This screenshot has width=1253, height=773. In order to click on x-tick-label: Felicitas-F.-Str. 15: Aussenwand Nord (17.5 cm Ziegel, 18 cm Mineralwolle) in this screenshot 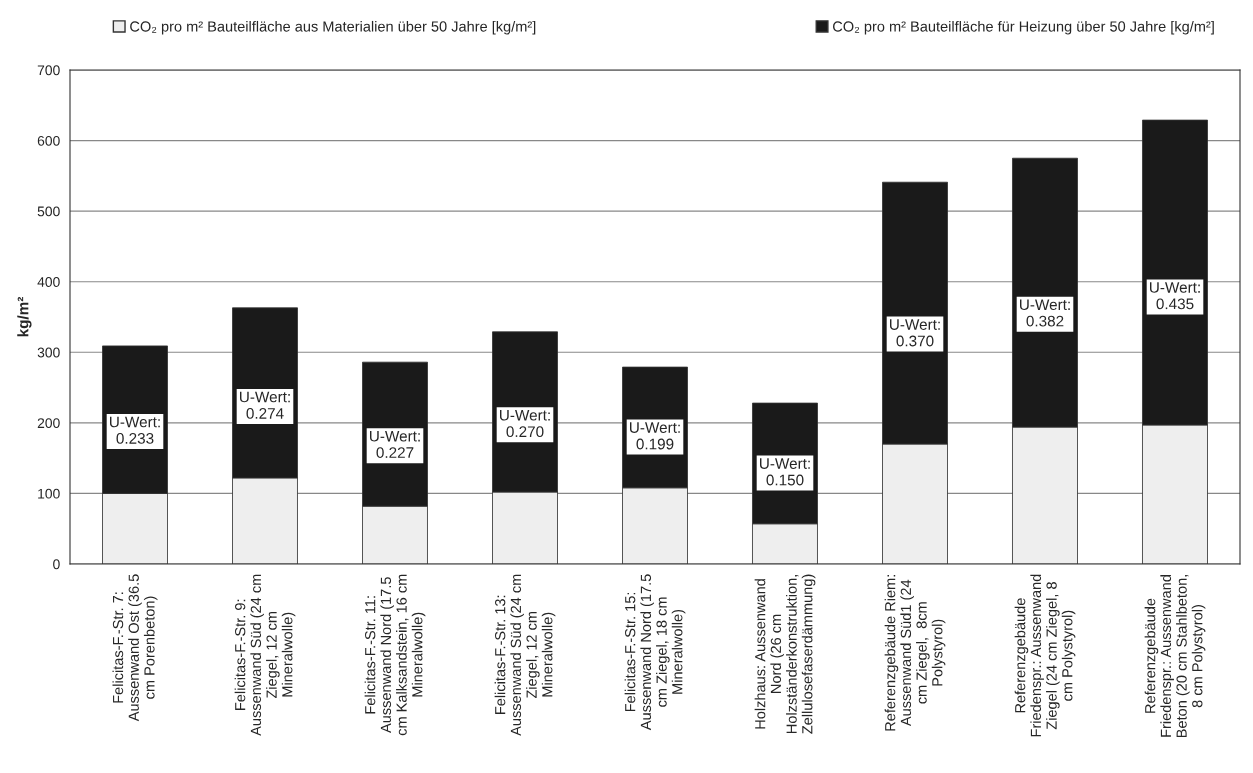, I will do `click(655, 652)`.